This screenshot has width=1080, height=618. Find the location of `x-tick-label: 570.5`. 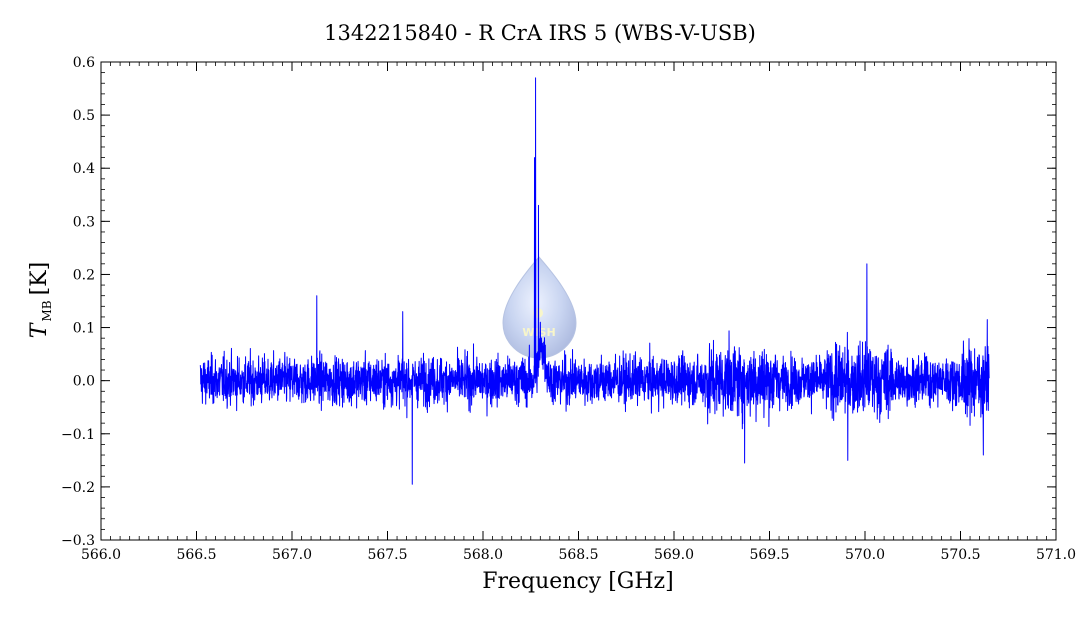

x-tick-label: 570.5 is located at coordinates (960, 555).